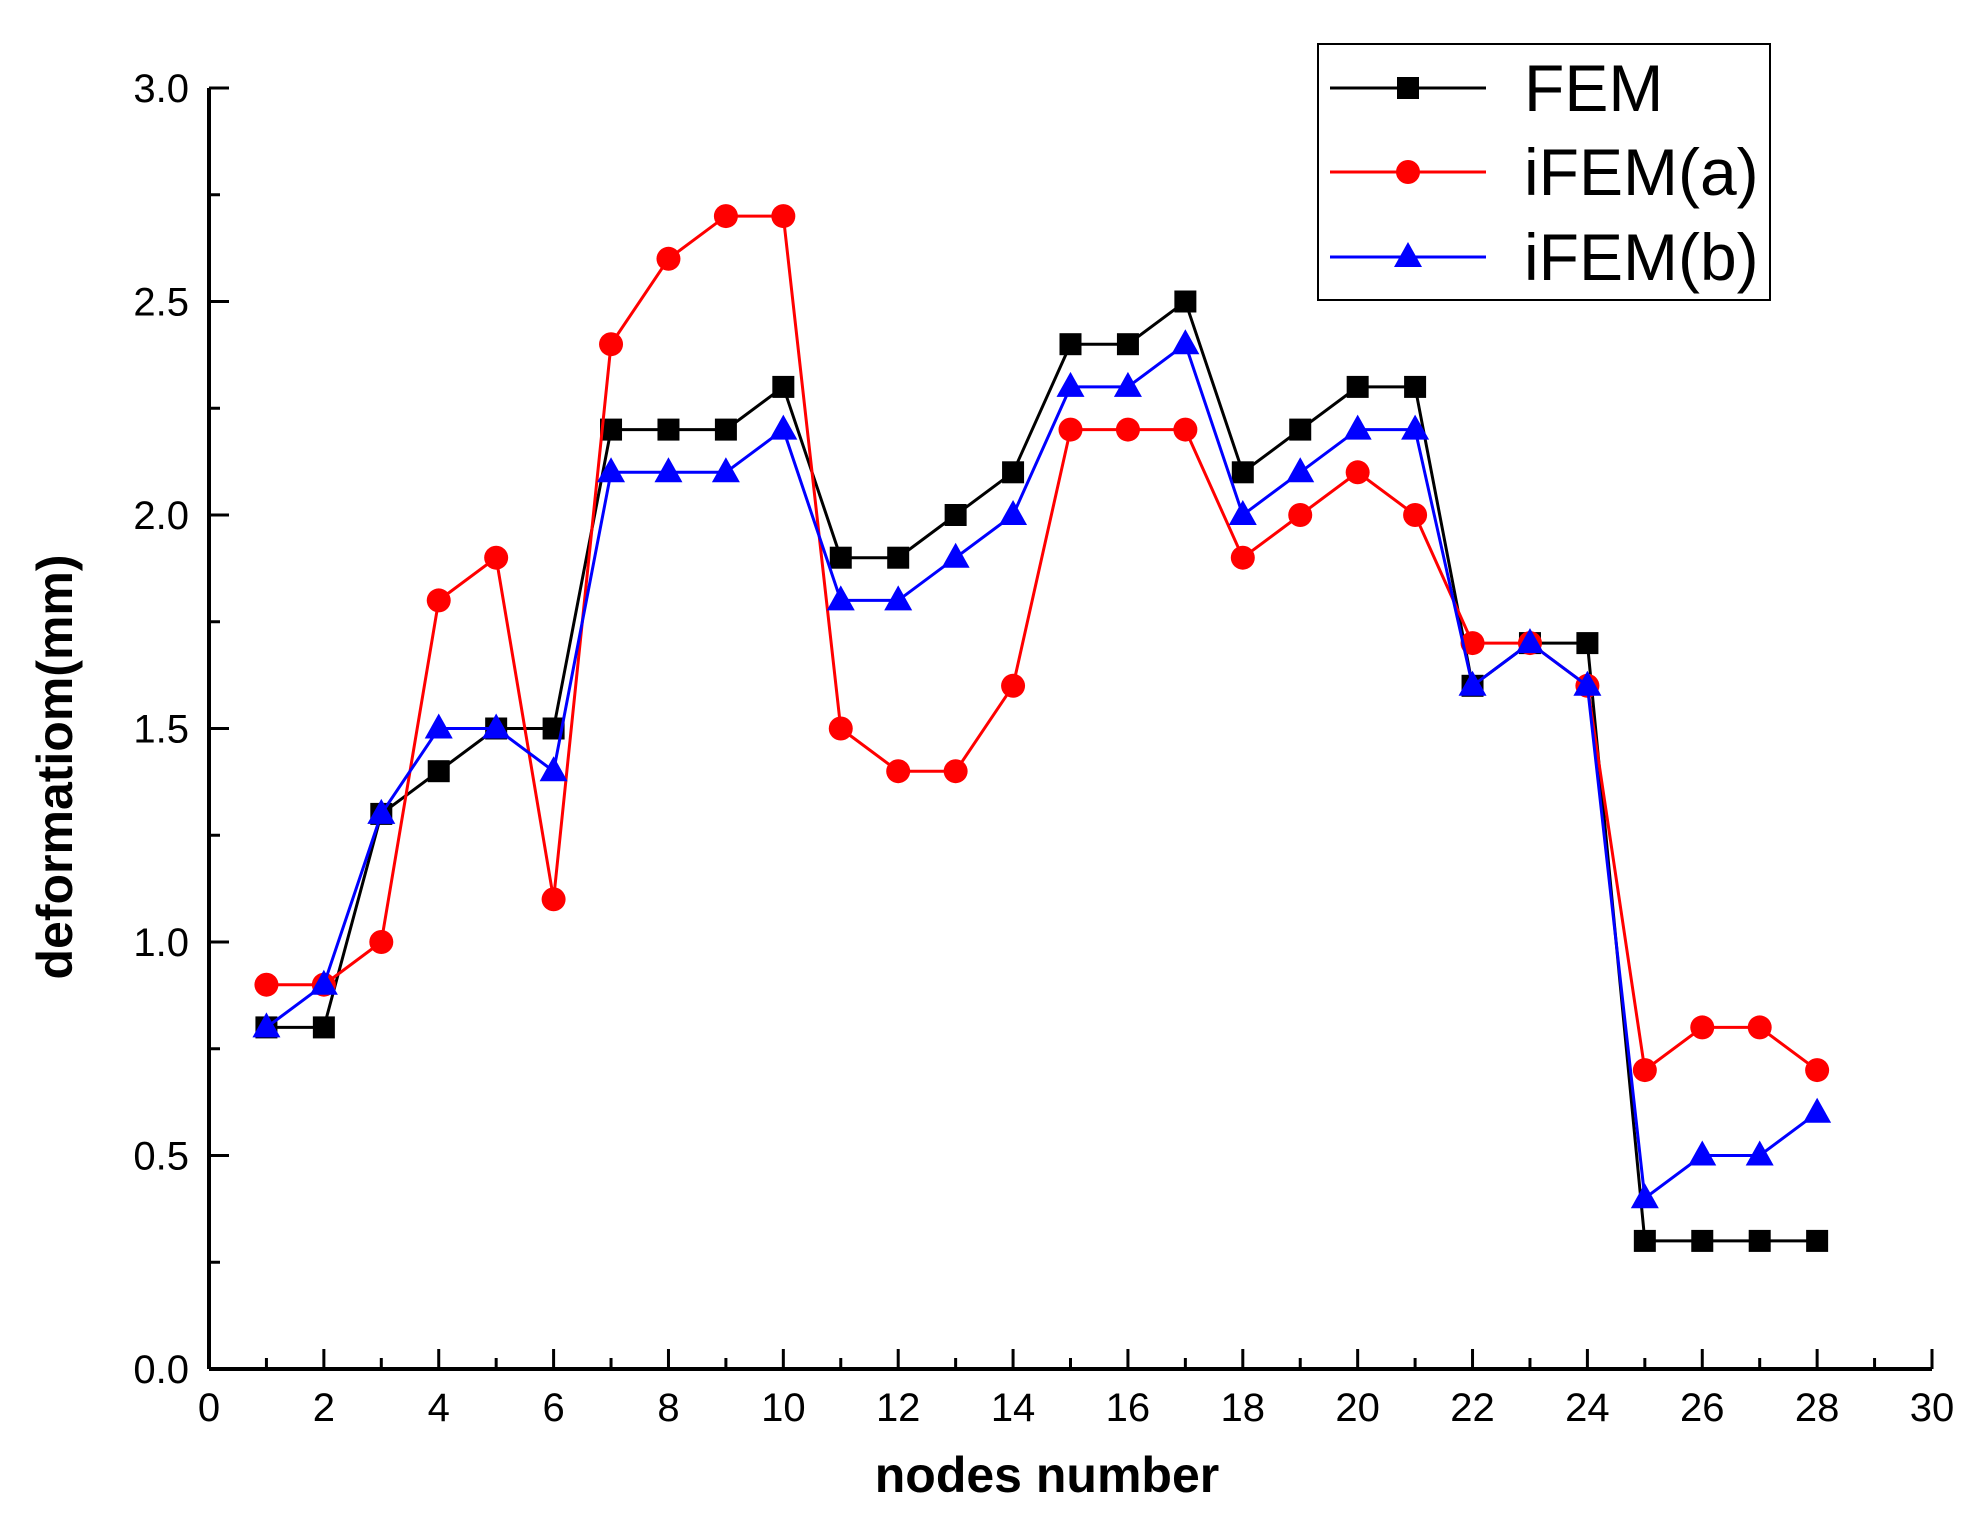 The width and height of the screenshot is (1983, 1538). I want to click on x-tick-label: 6, so click(553, 1408).